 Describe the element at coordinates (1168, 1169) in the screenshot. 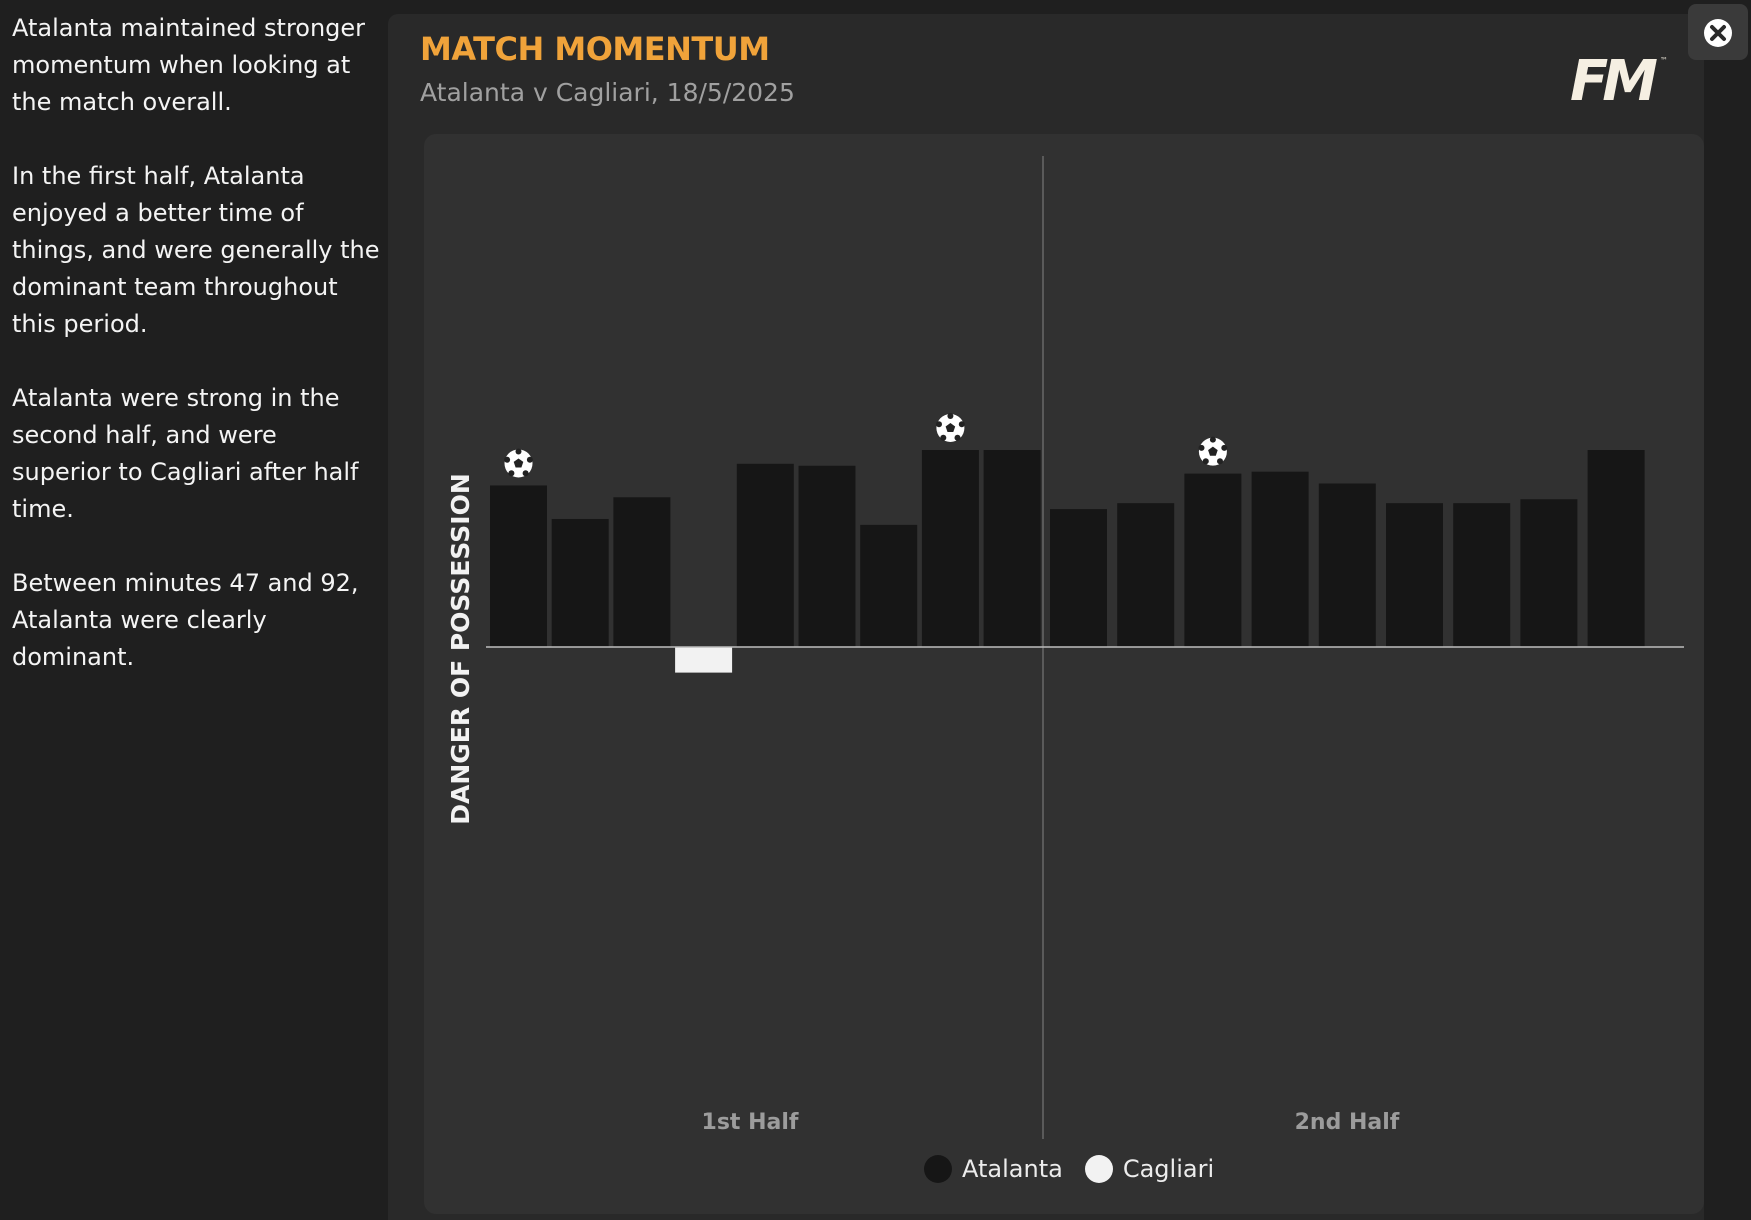

I see `legend-label: Cagliari` at that location.